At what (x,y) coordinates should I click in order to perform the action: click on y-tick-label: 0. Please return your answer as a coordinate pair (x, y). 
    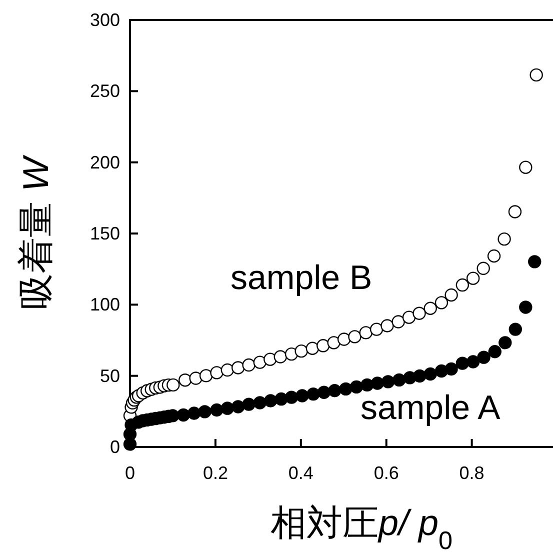
    Looking at the image, I should click on (115, 447).